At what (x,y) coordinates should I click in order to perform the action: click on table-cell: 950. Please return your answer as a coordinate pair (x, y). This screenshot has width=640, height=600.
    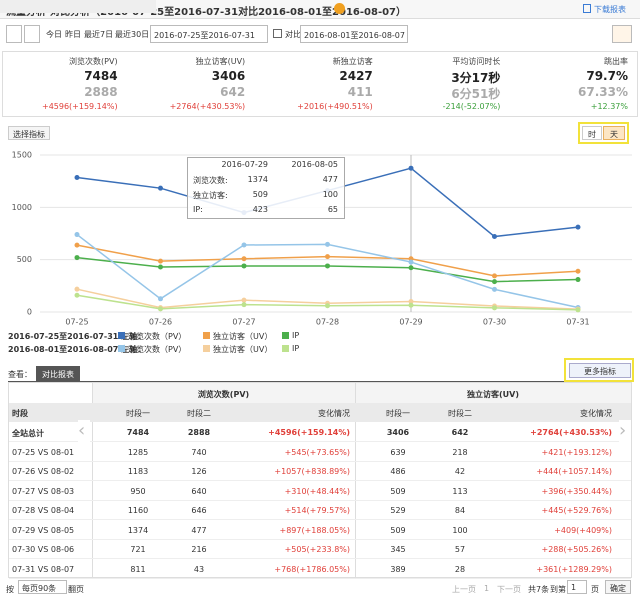
    Looking at the image, I should click on (138, 491).